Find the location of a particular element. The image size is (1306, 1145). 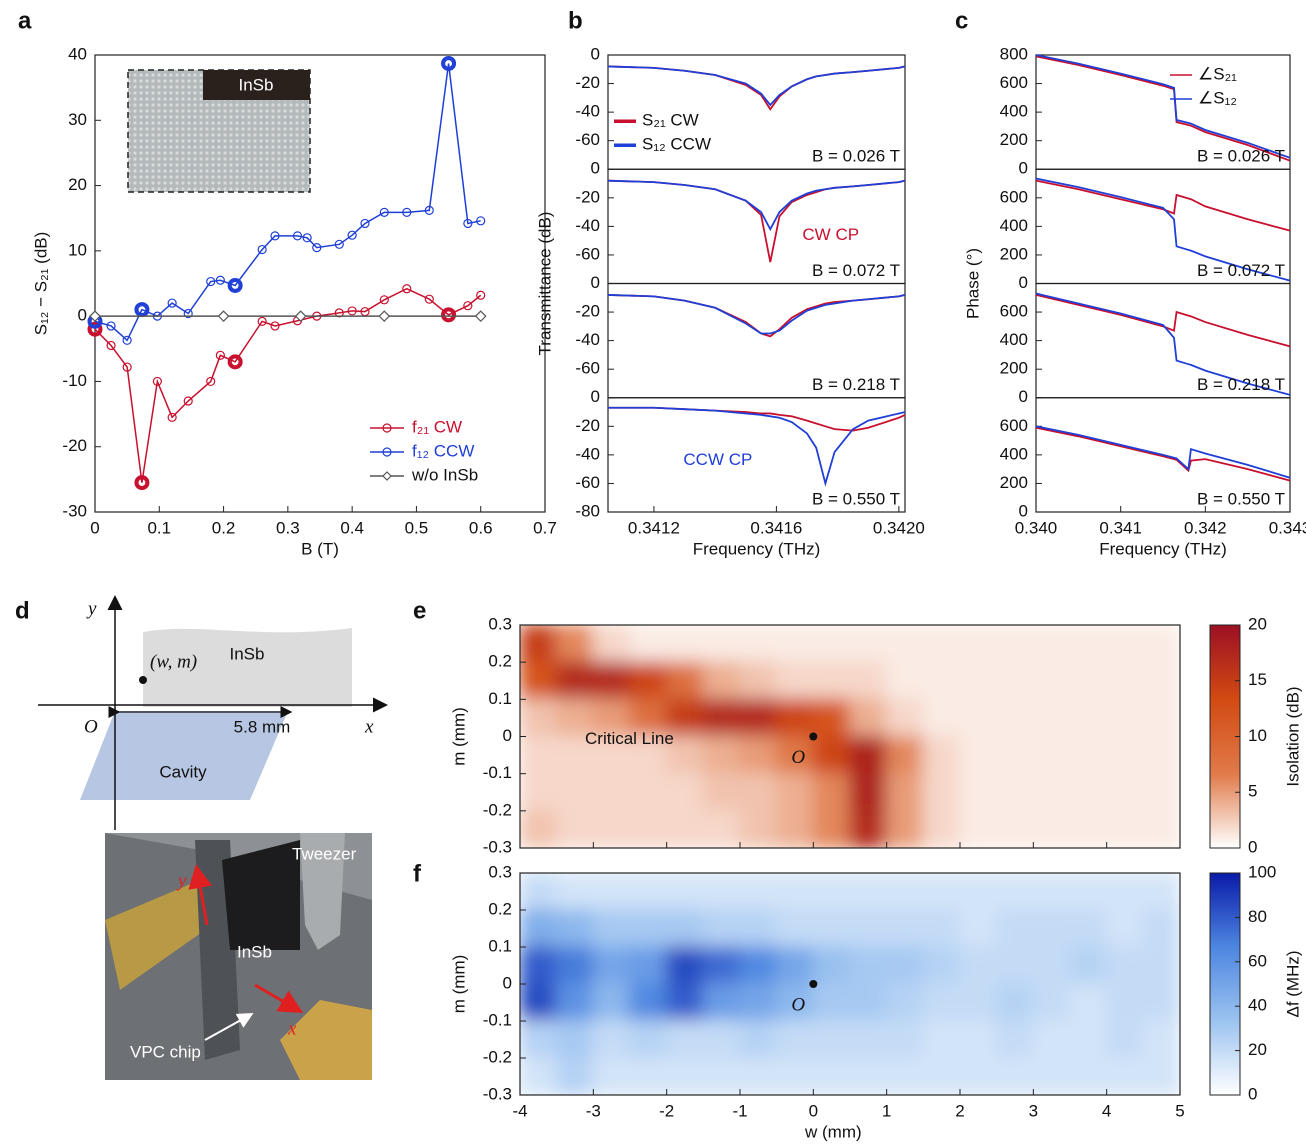

y-tick-label: -80 is located at coordinates (587, 510).